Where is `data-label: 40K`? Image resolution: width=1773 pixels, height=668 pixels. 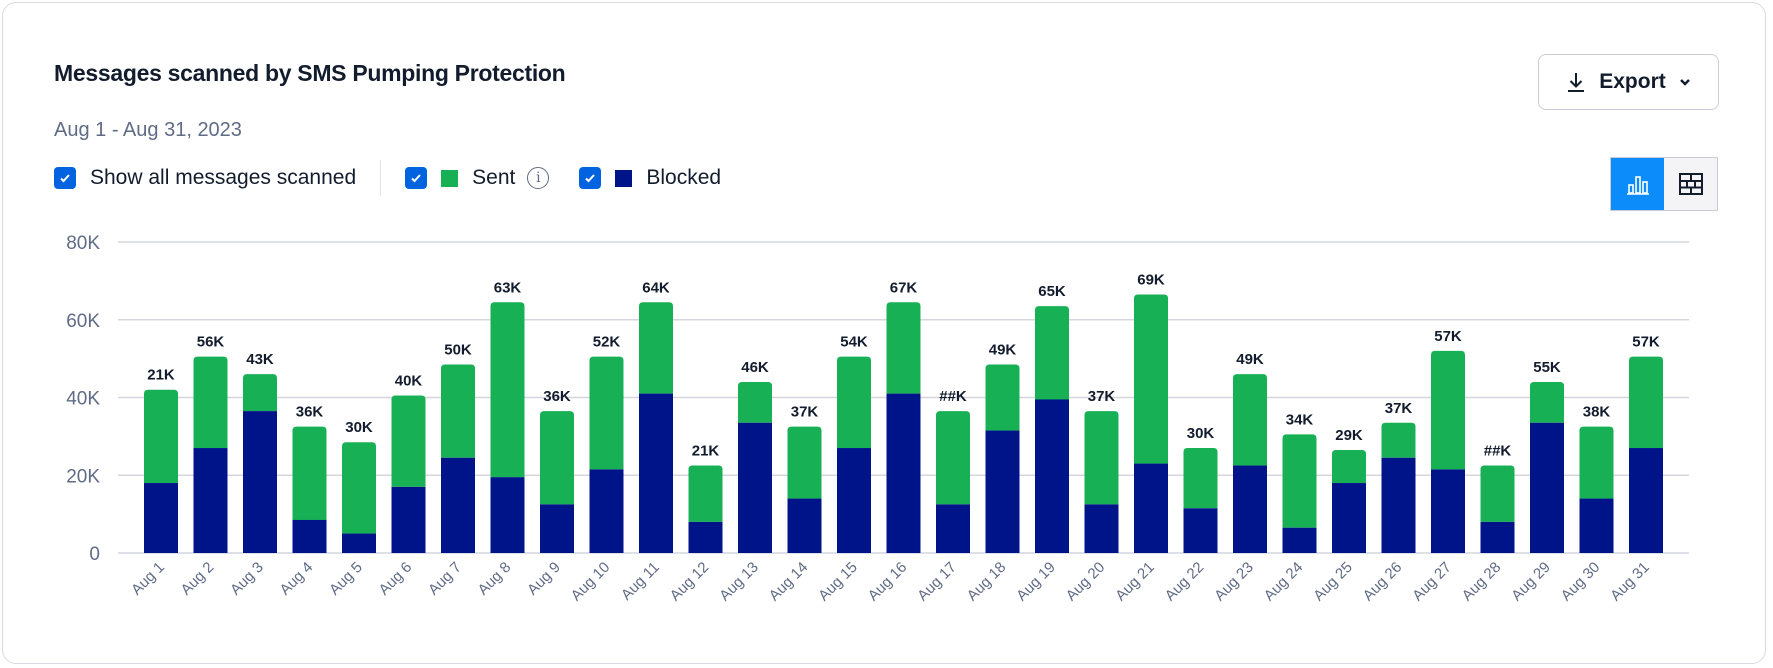 data-label: 40K is located at coordinates (409, 381).